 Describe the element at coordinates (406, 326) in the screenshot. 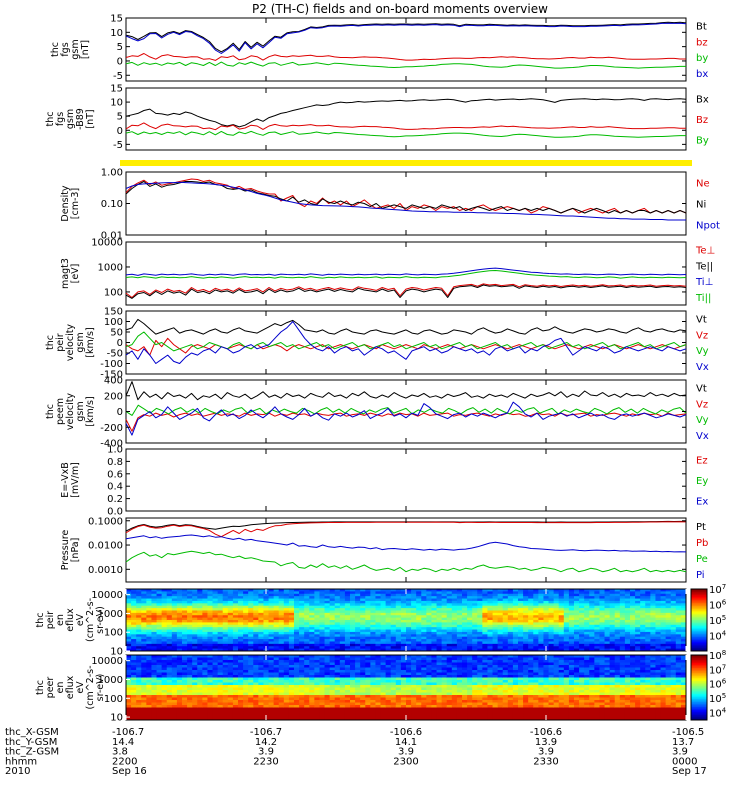

I see `series-peir_velocity-Vt` at that location.